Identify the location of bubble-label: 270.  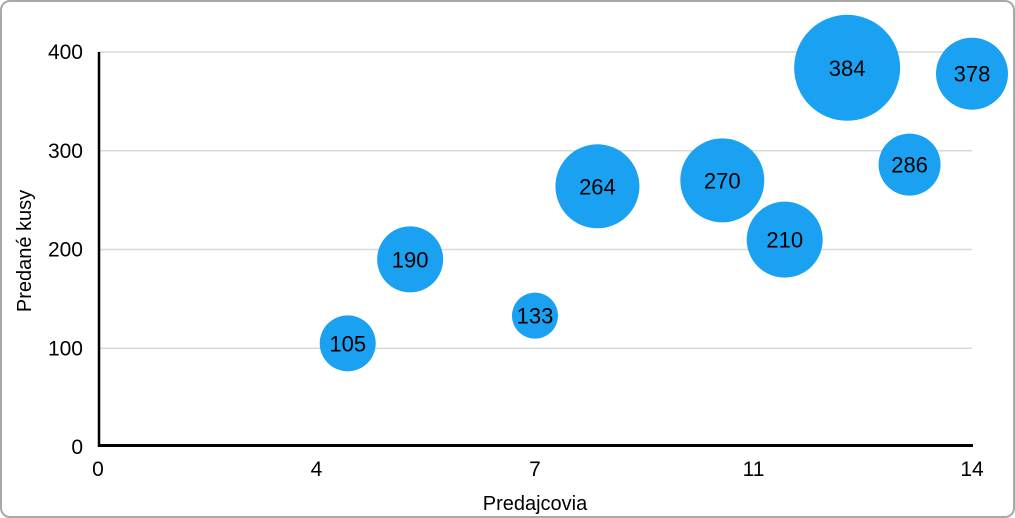
(722, 180).